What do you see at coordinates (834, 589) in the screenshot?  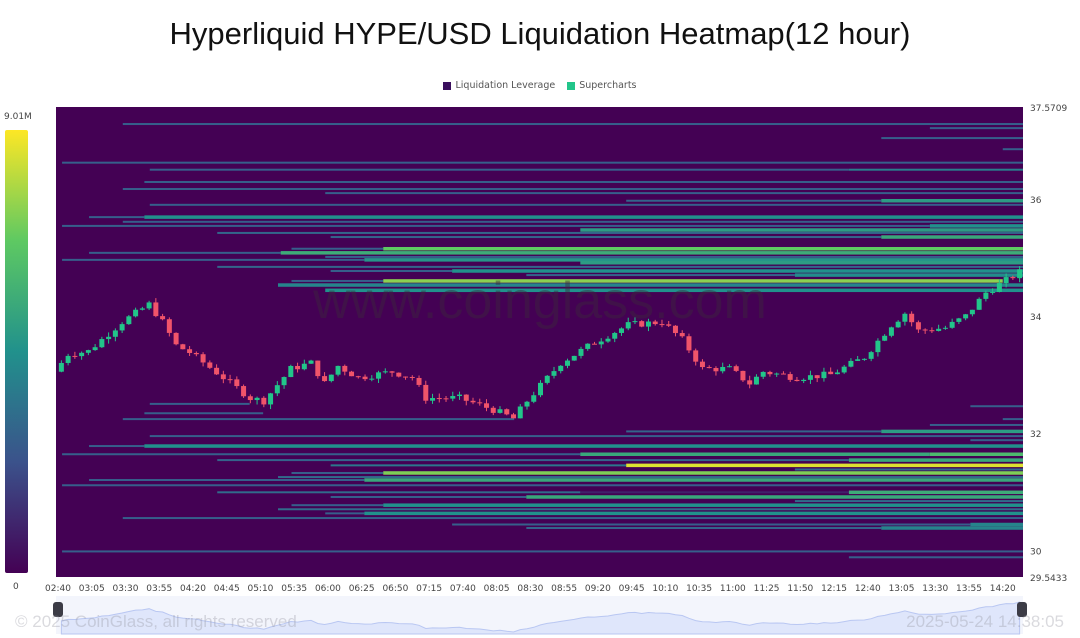 I see `x-tick-label: 12:15` at bounding box center [834, 589].